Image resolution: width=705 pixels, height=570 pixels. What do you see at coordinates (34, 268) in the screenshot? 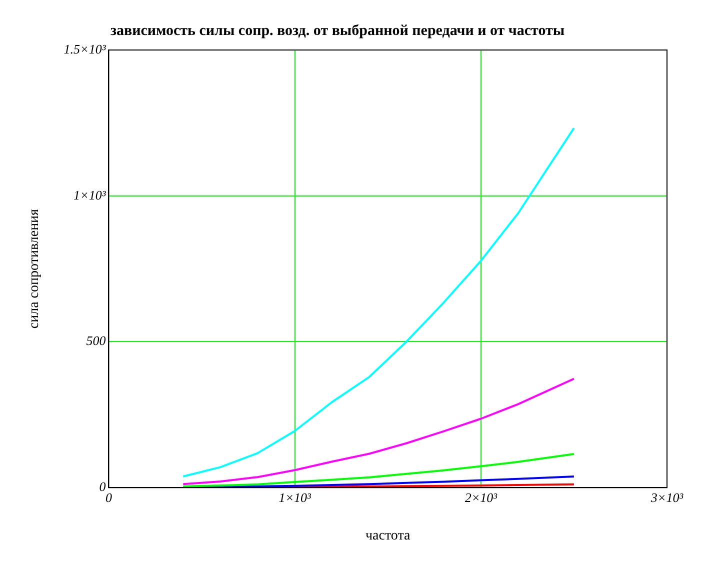
I see `y-axis-title: сила сопротивления` at bounding box center [34, 268].